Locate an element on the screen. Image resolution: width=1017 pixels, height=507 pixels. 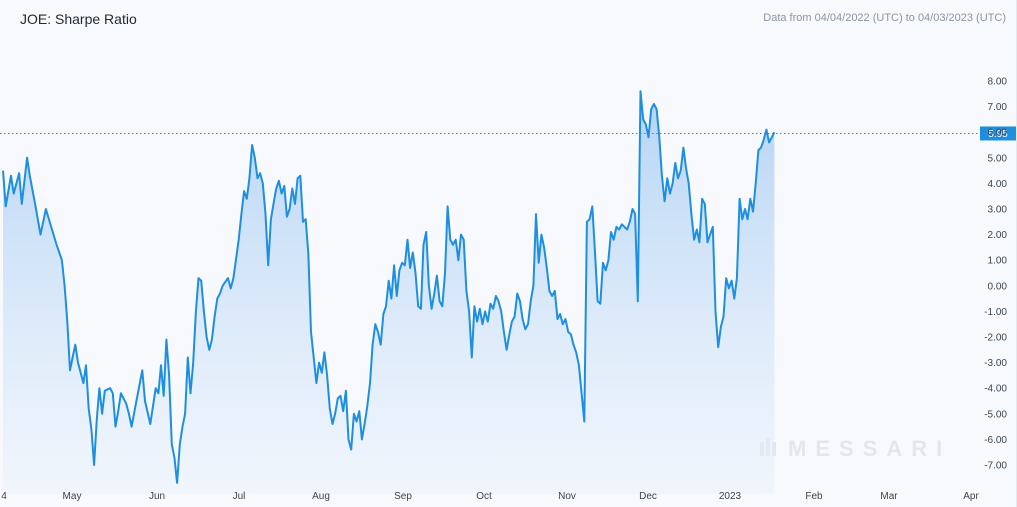
y-tick-label: -7.00 is located at coordinates (995, 466).